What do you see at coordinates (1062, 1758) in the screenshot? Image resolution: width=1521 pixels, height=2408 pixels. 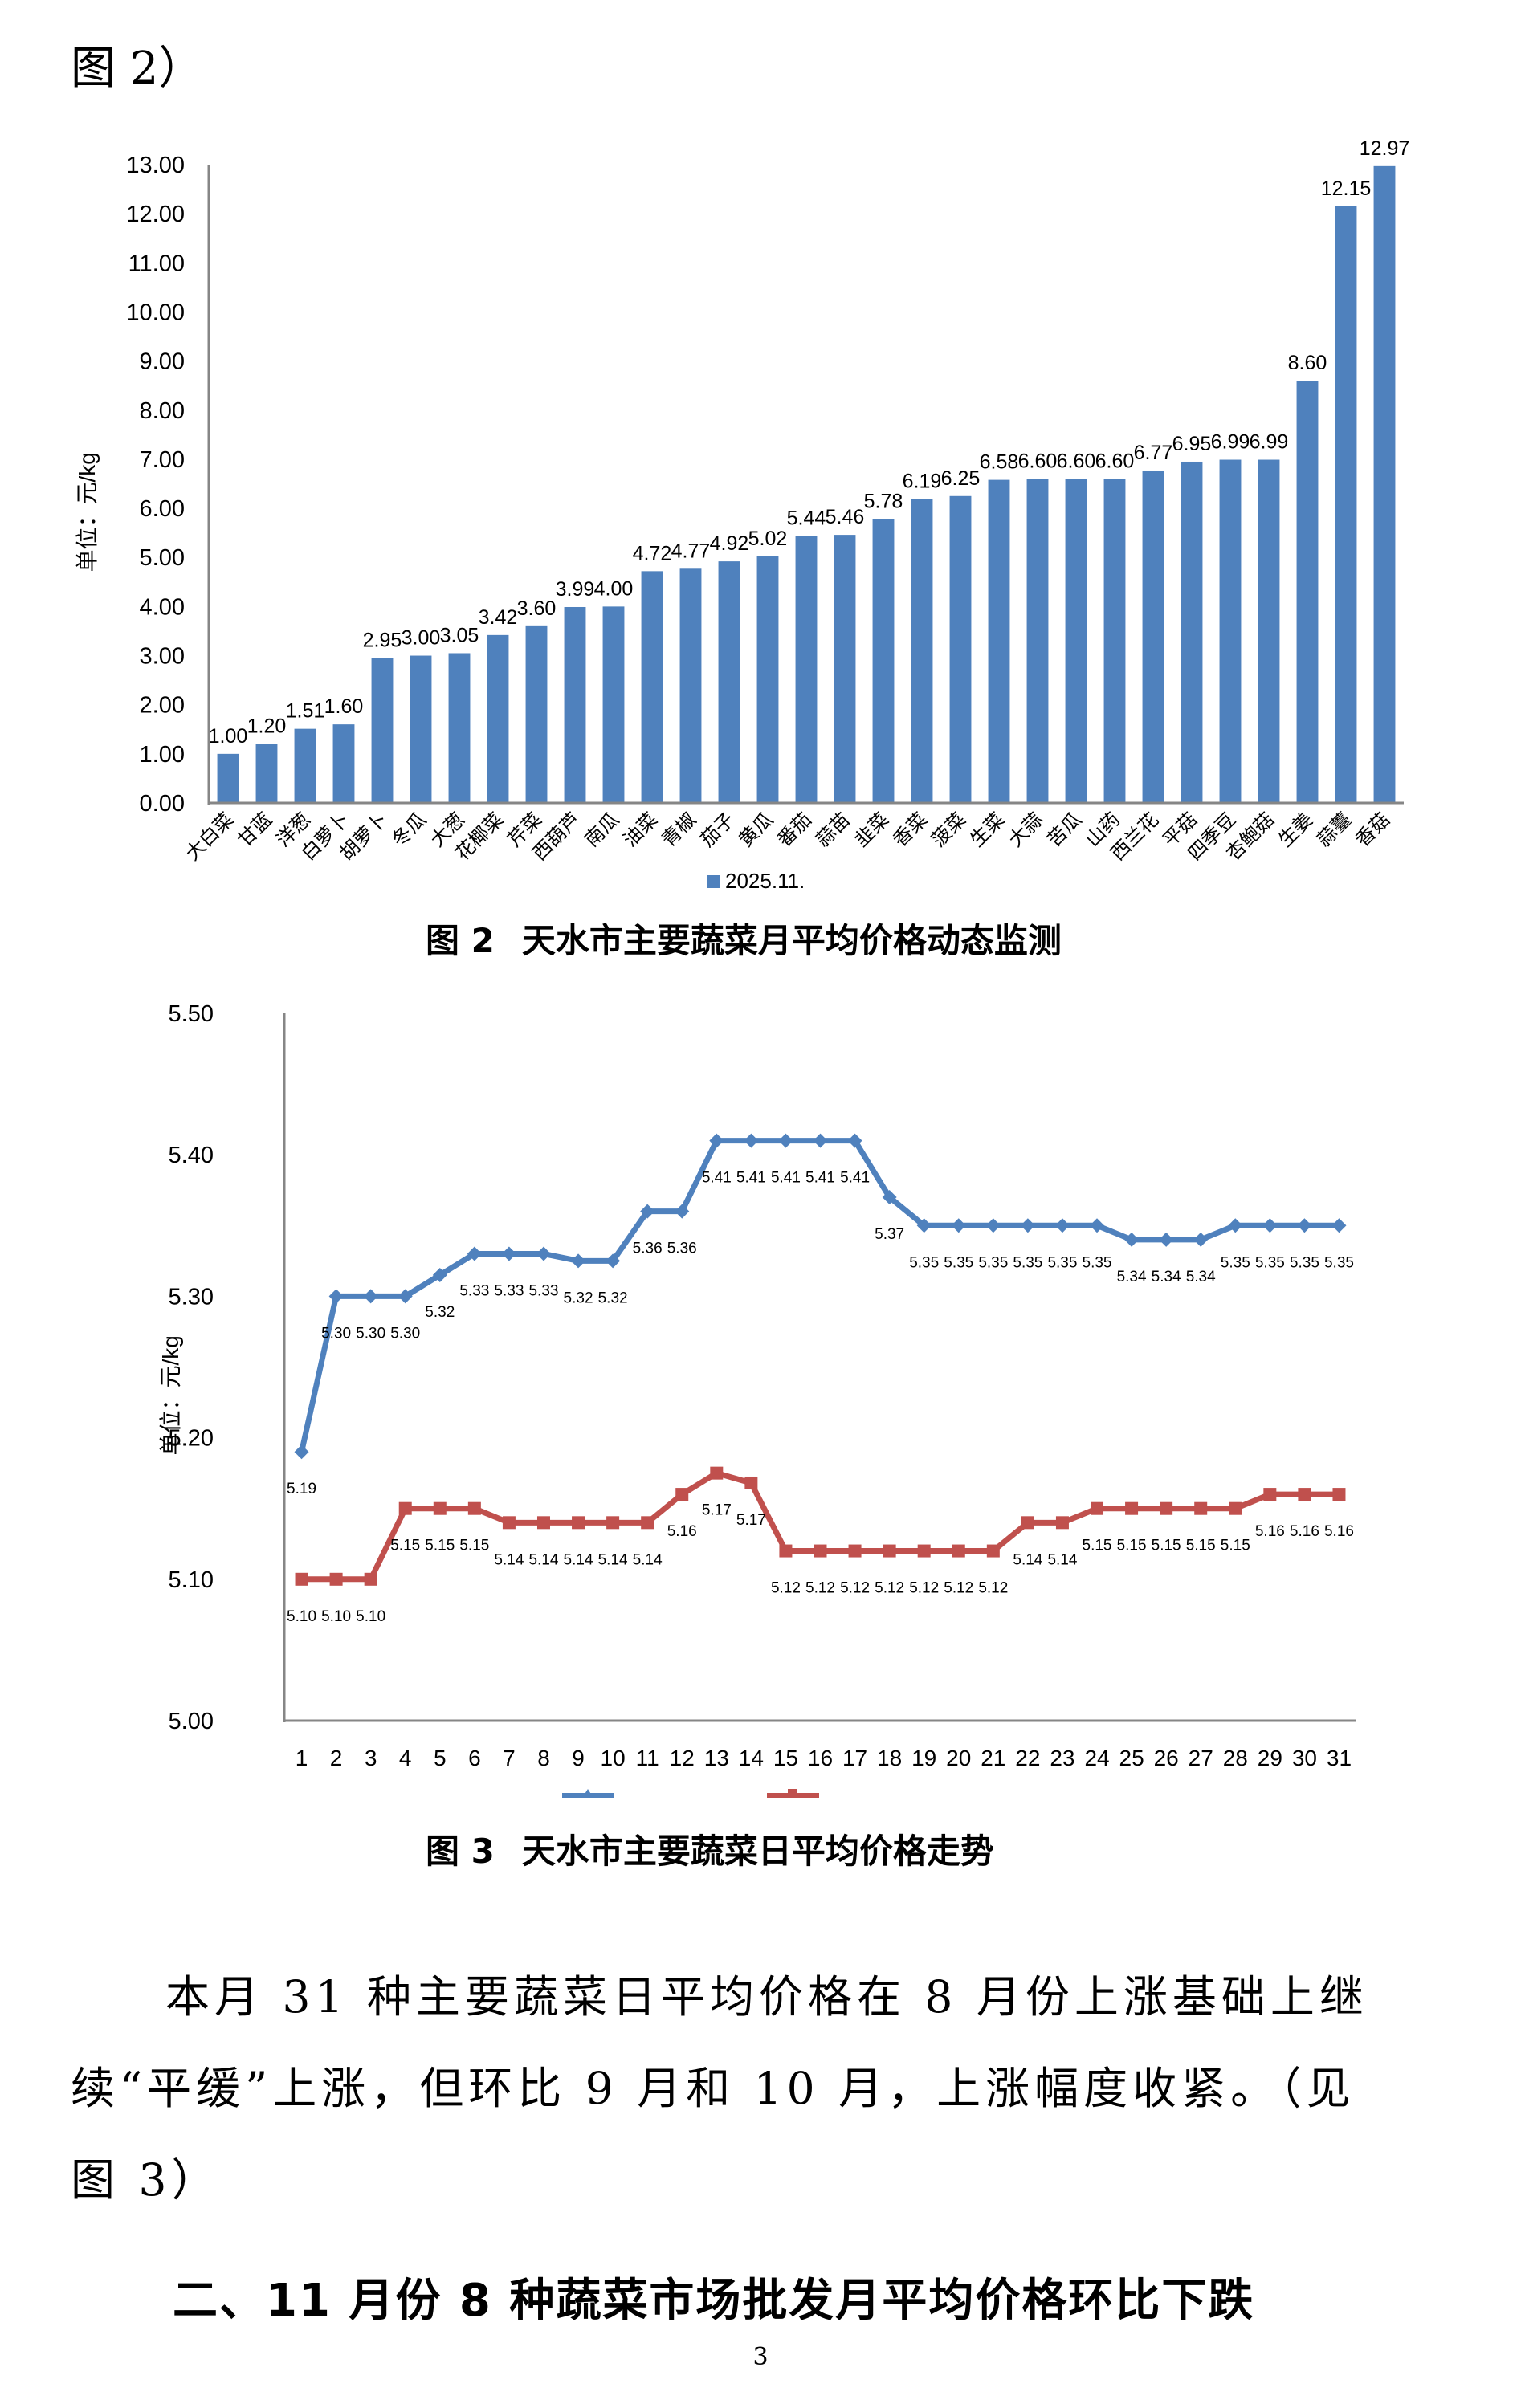 I see `x-tick-label: 23` at bounding box center [1062, 1758].